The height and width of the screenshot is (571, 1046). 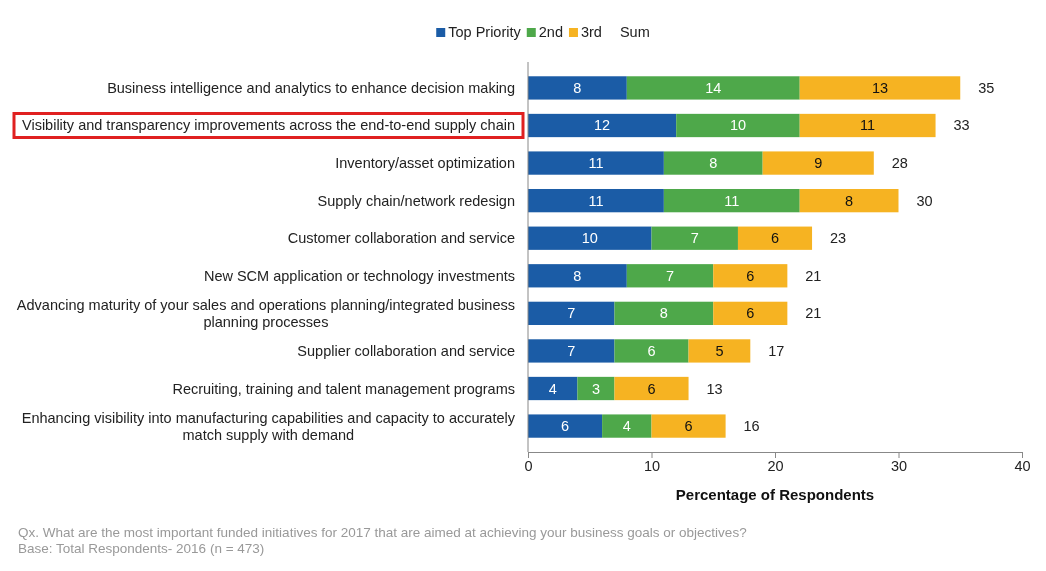 I want to click on x-tick-label: 10, so click(x=652, y=466).